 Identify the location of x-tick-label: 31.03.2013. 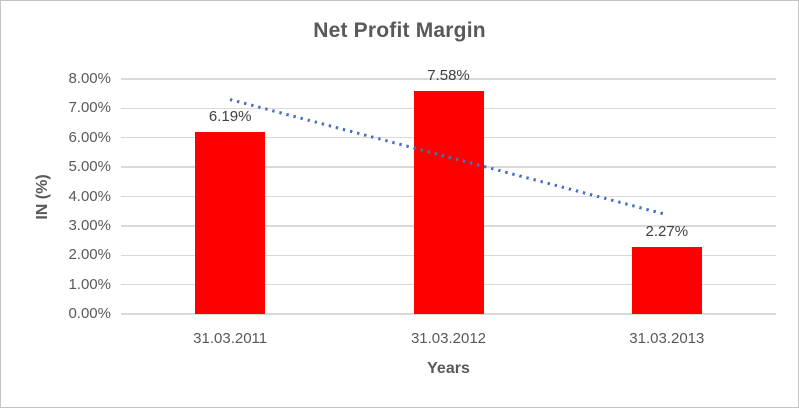
(667, 338).